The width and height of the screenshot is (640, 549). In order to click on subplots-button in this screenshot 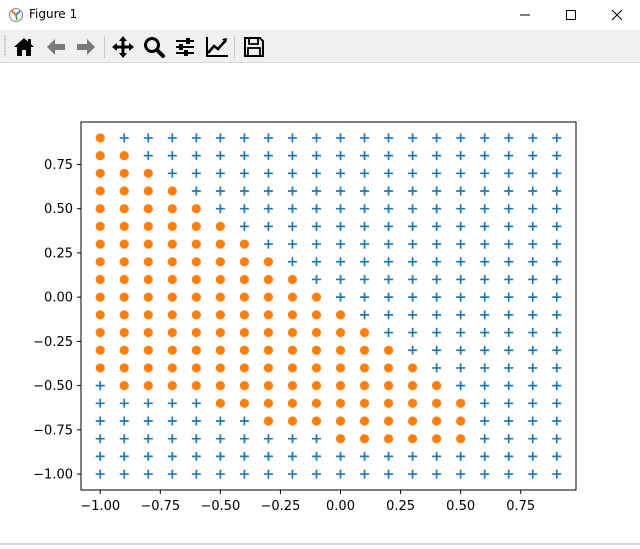, I will do `click(185, 47)`.